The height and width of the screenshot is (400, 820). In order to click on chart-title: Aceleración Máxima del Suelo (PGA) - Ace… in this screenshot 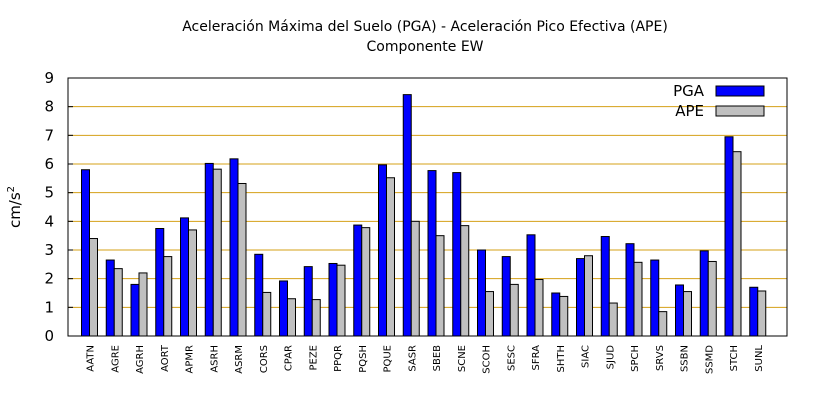, I will do `click(425, 27)`.